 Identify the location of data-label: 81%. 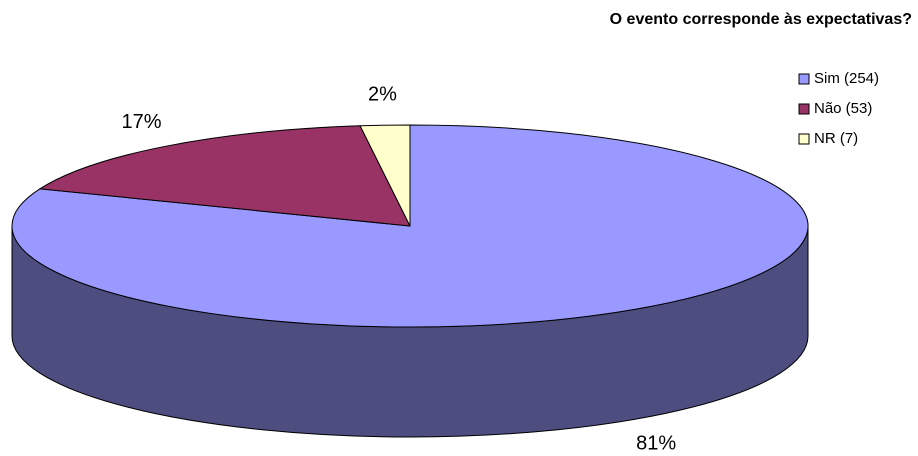
(656, 444).